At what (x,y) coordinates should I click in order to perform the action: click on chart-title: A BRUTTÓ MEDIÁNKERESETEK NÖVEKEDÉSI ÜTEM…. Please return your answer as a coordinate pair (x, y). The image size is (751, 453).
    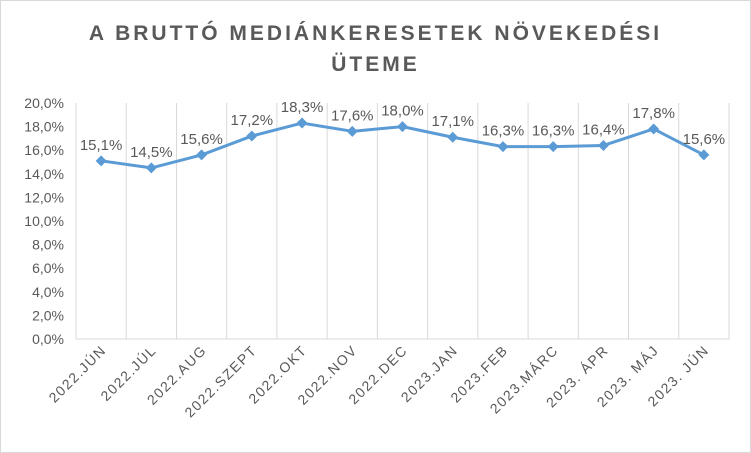
    Looking at the image, I should click on (375, 49).